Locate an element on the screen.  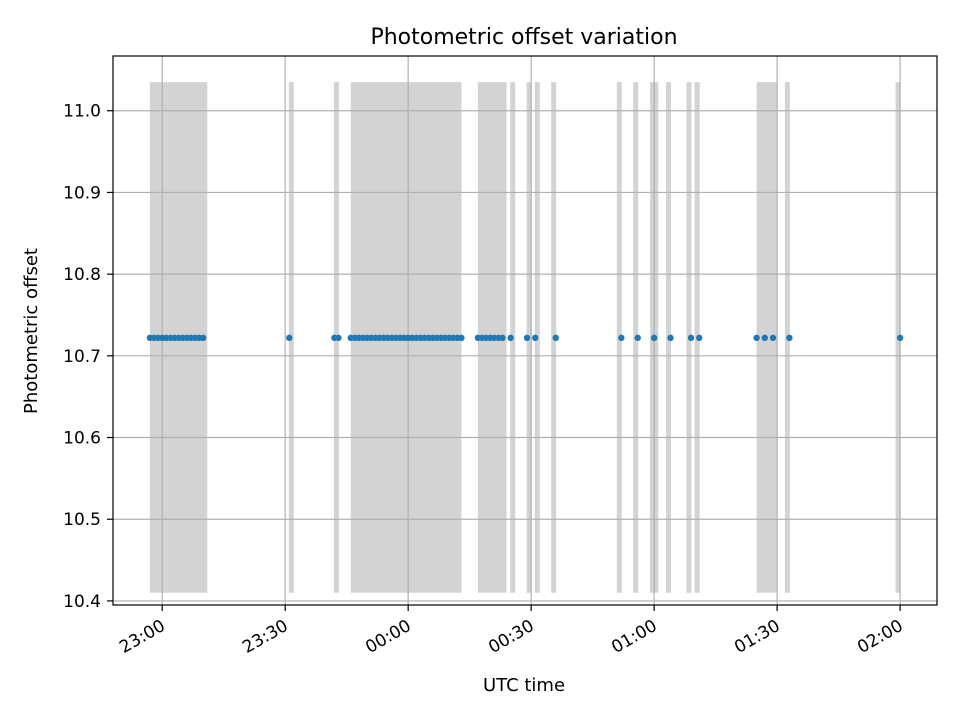
x-ticks: 23:00 23:30 00:00 00:30 01:00 01:30 02:00 is located at coordinates (511, 631).